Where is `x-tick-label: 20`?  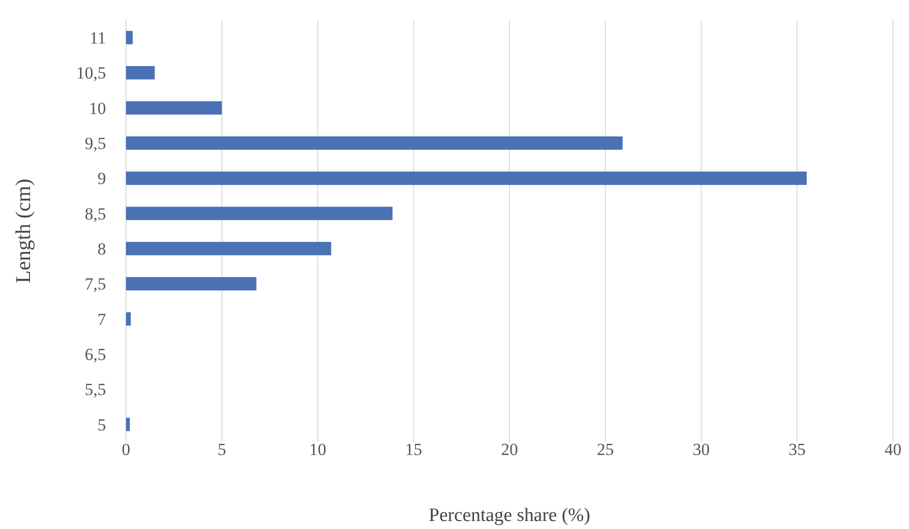 x-tick-label: 20 is located at coordinates (509, 449).